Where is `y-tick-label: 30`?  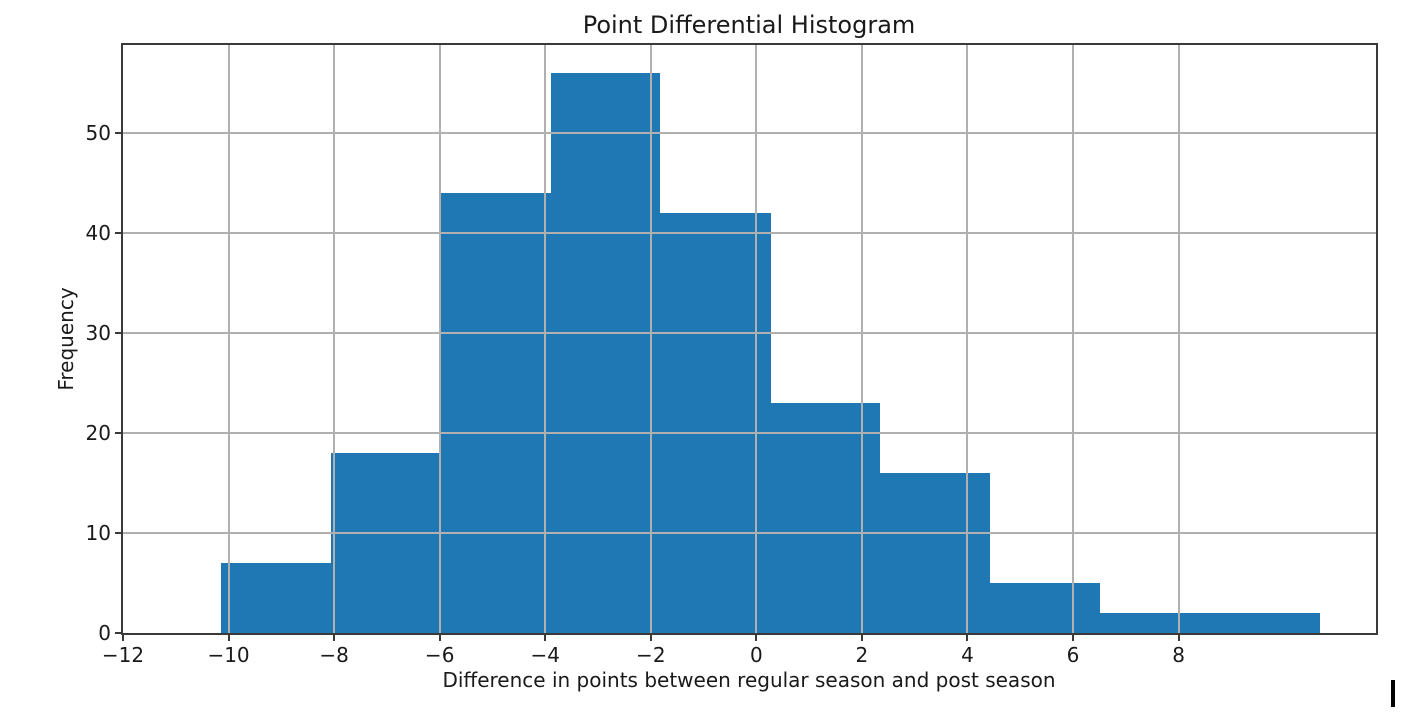
y-tick-label: 30 is located at coordinates (98, 333).